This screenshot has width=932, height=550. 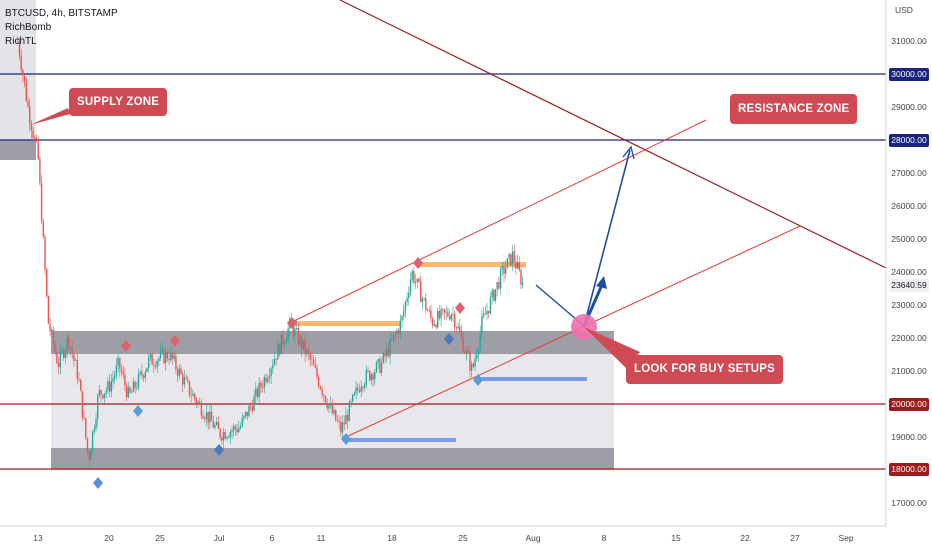 What do you see at coordinates (909, 469) in the screenshot?
I see `tag-18000: 18000.00` at bounding box center [909, 469].